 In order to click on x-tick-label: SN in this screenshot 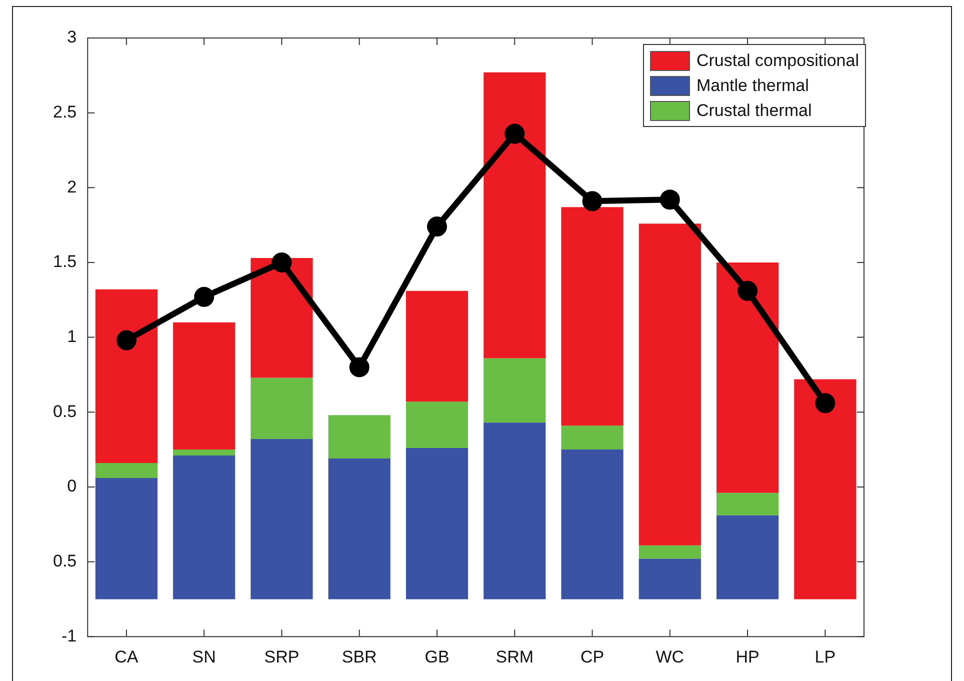, I will do `click(204, 656)`.